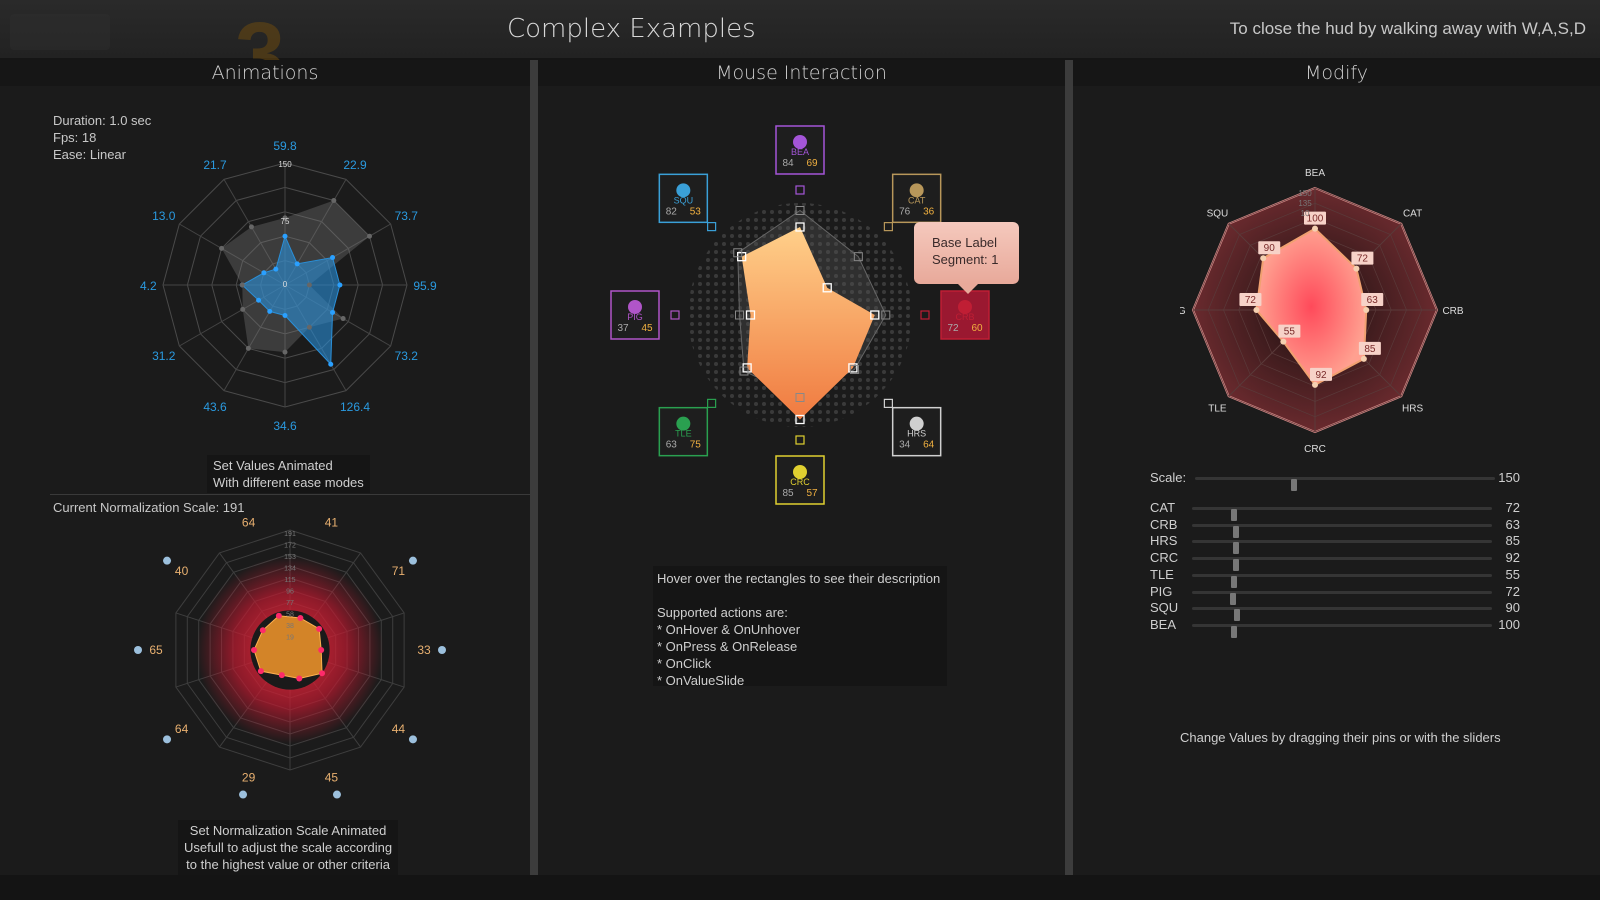 The width and height of the screenshot is (1600, 900). I want to click on slider-squ: SQU 90, so click(1335, 611).